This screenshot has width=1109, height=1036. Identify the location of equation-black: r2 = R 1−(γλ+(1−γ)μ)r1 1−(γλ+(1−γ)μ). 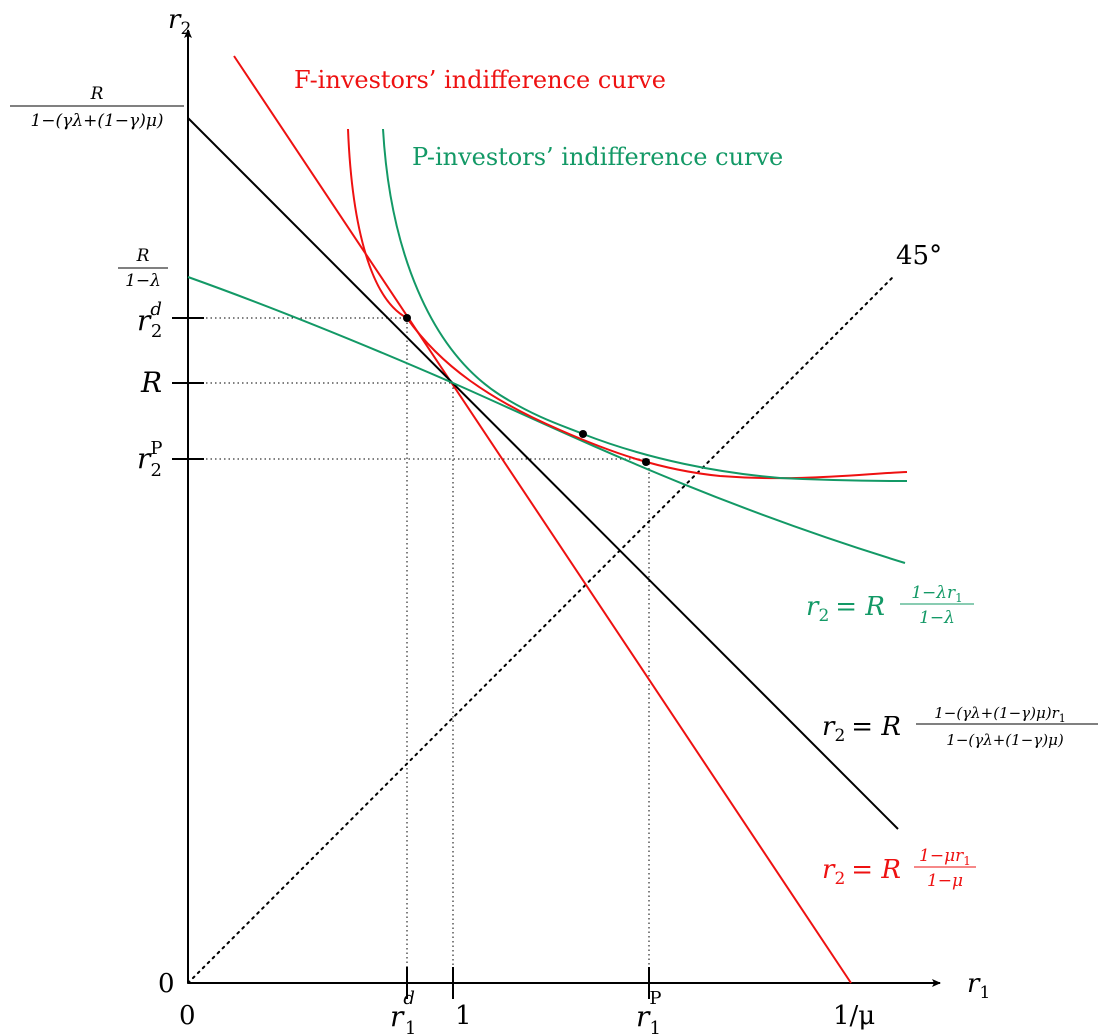
(960, 726).